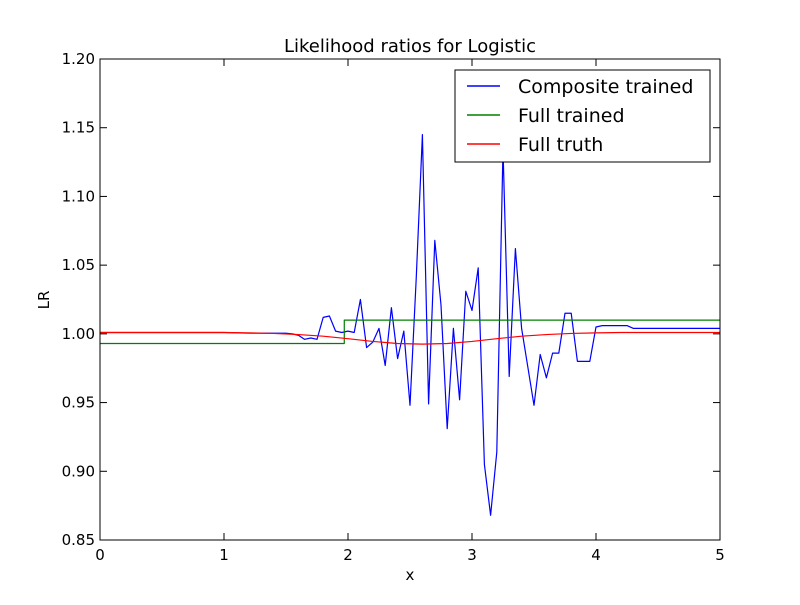 The height and width of the screenshot is (605, 800). What do you see at coordinates (78, 265) in the screenshot?
I see `y-tick-label: 1.05` at bounding box center [78, 265].